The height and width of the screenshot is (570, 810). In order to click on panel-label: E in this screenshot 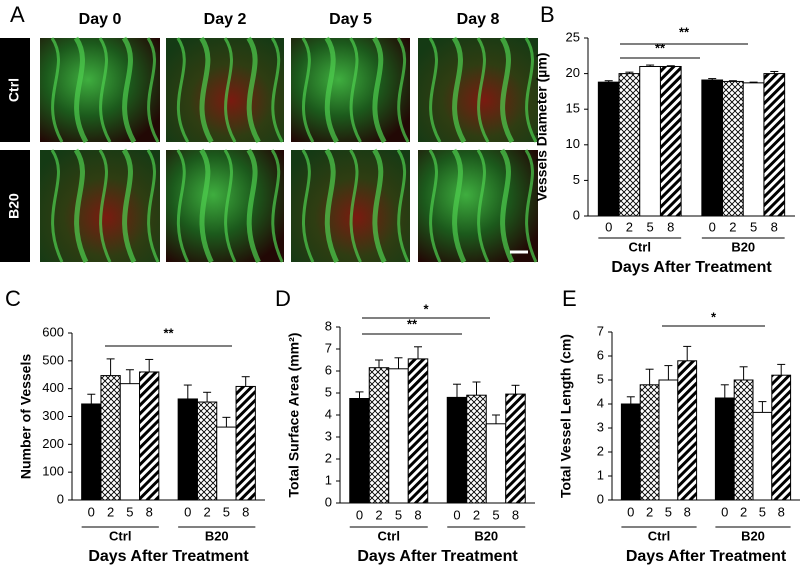, I will do `click(569, 298)`.